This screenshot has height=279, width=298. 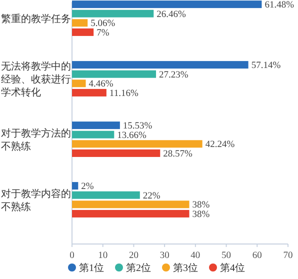 I want to click on data-label: 7%, so click(x=103, y=33).